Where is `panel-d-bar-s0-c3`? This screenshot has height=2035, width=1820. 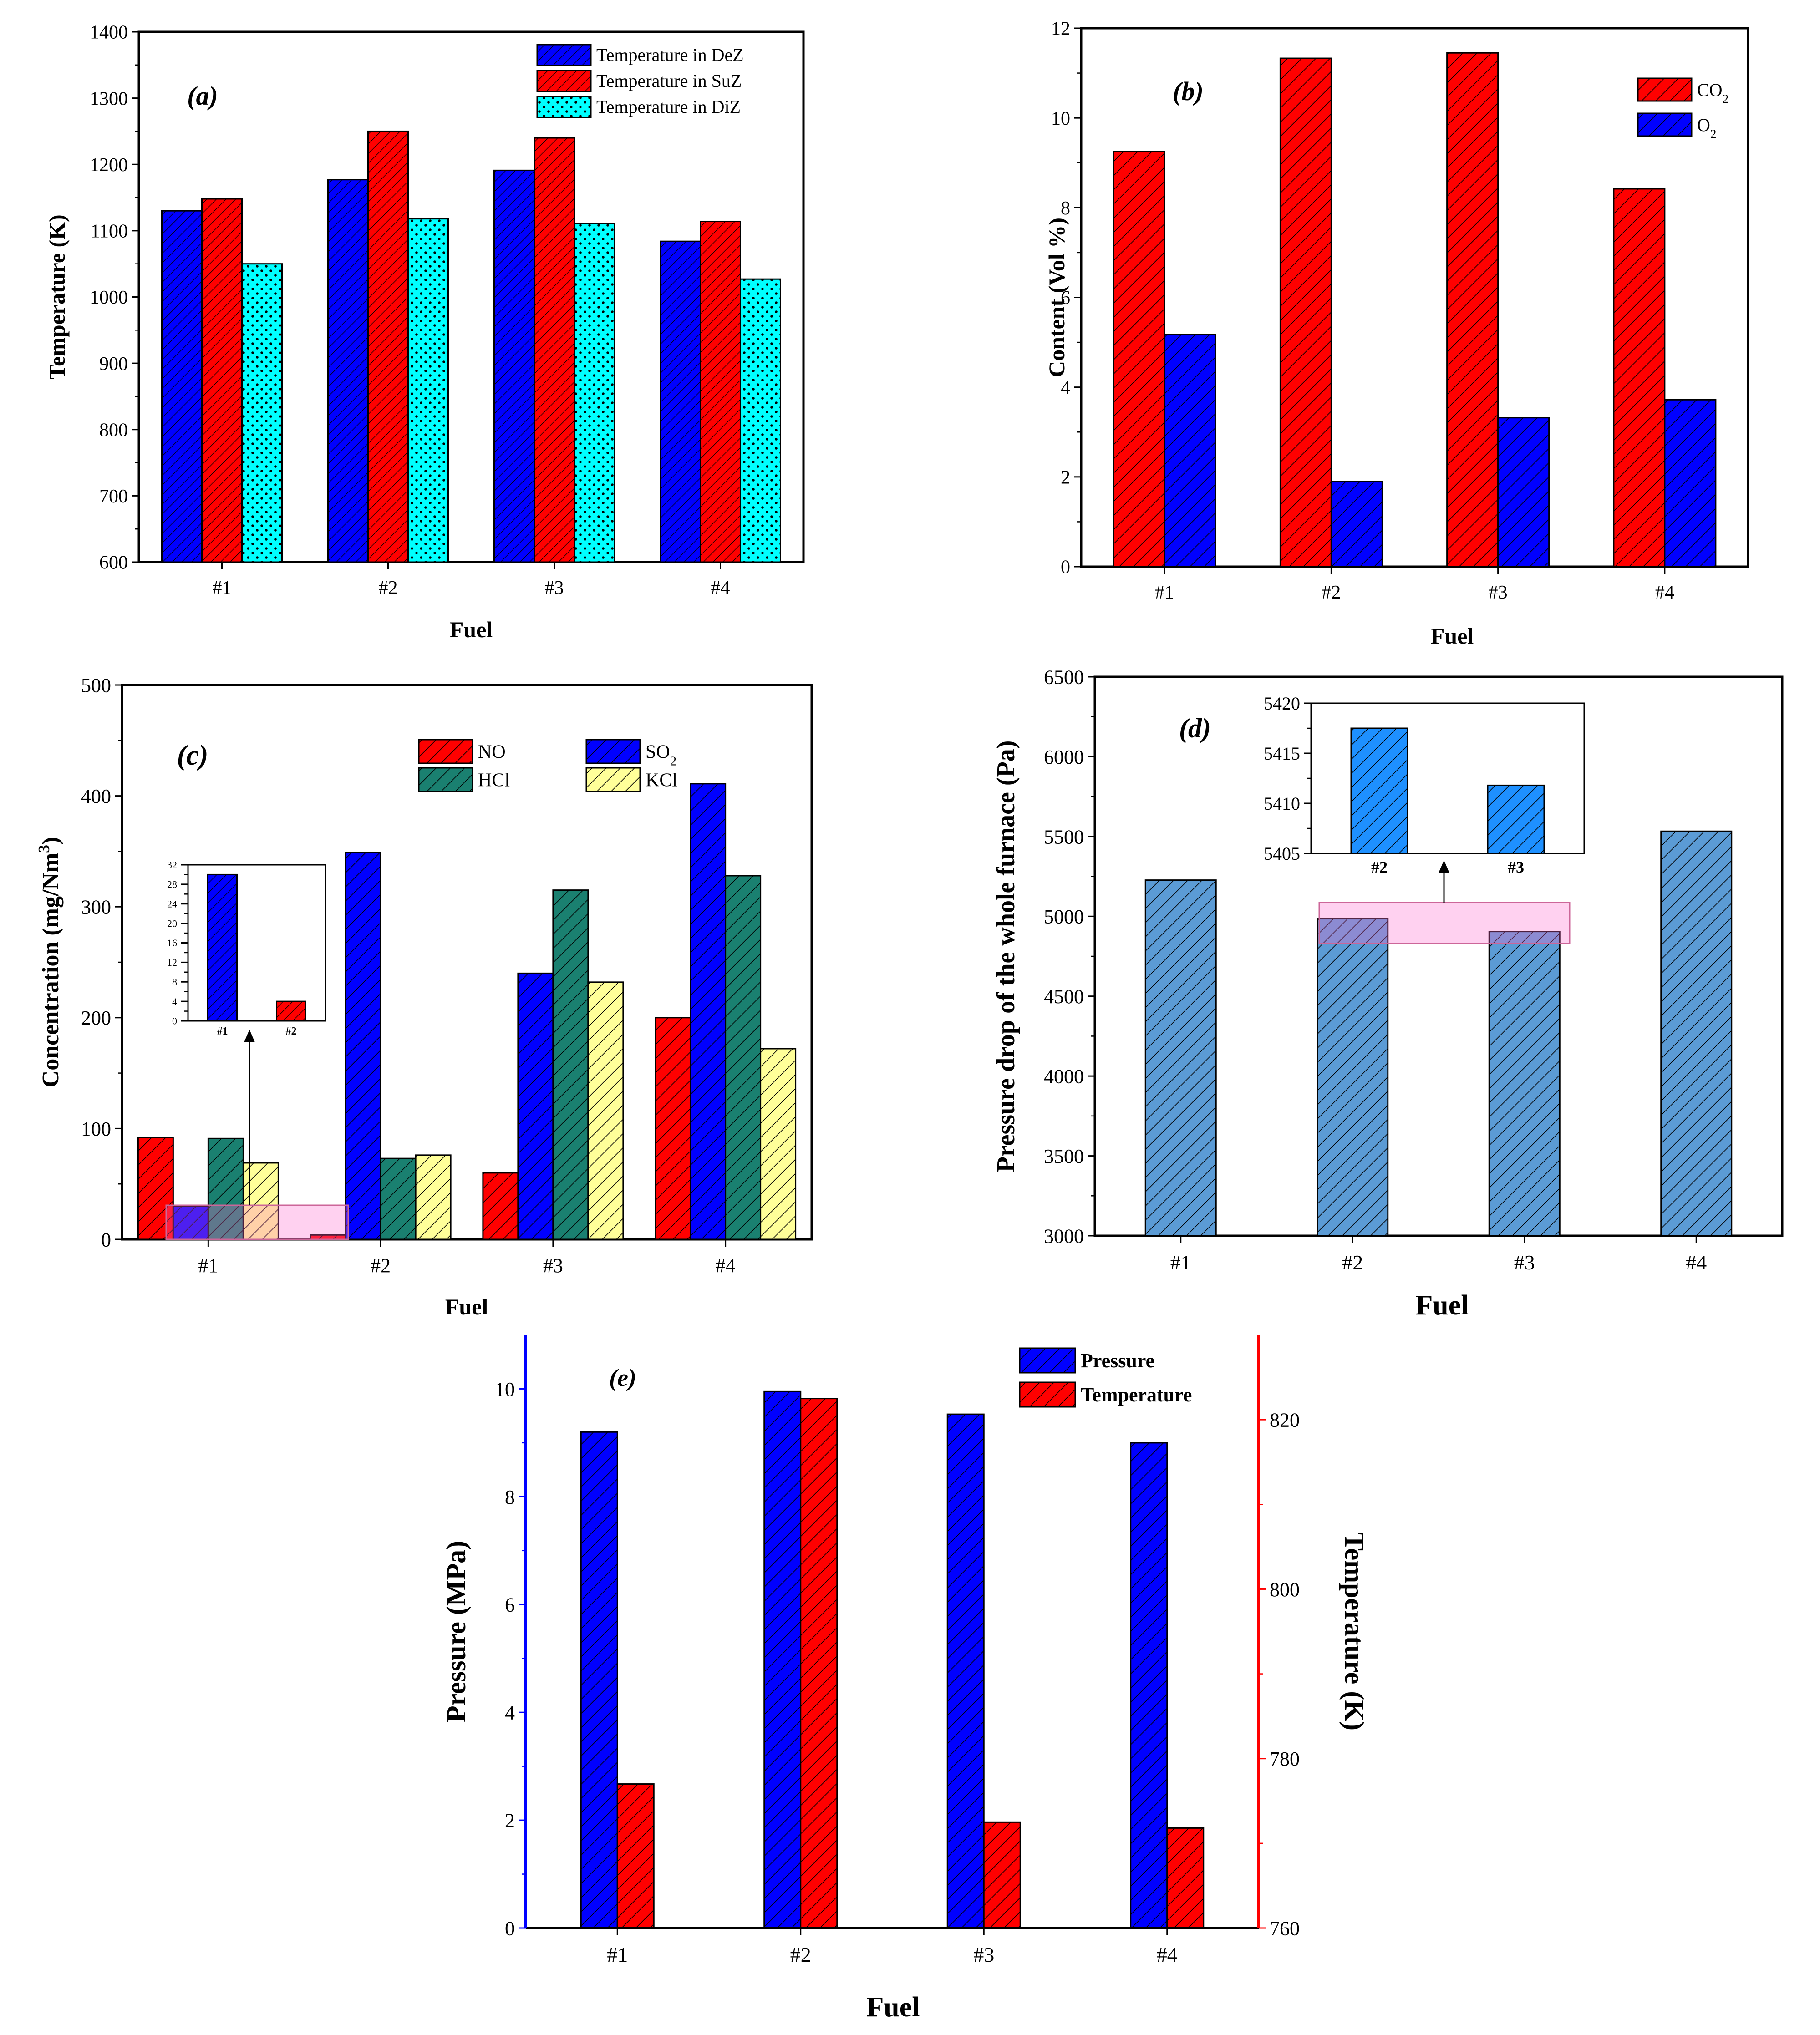
panel-d-bar-s0-c3 is located at coordinates (1697, 1033).